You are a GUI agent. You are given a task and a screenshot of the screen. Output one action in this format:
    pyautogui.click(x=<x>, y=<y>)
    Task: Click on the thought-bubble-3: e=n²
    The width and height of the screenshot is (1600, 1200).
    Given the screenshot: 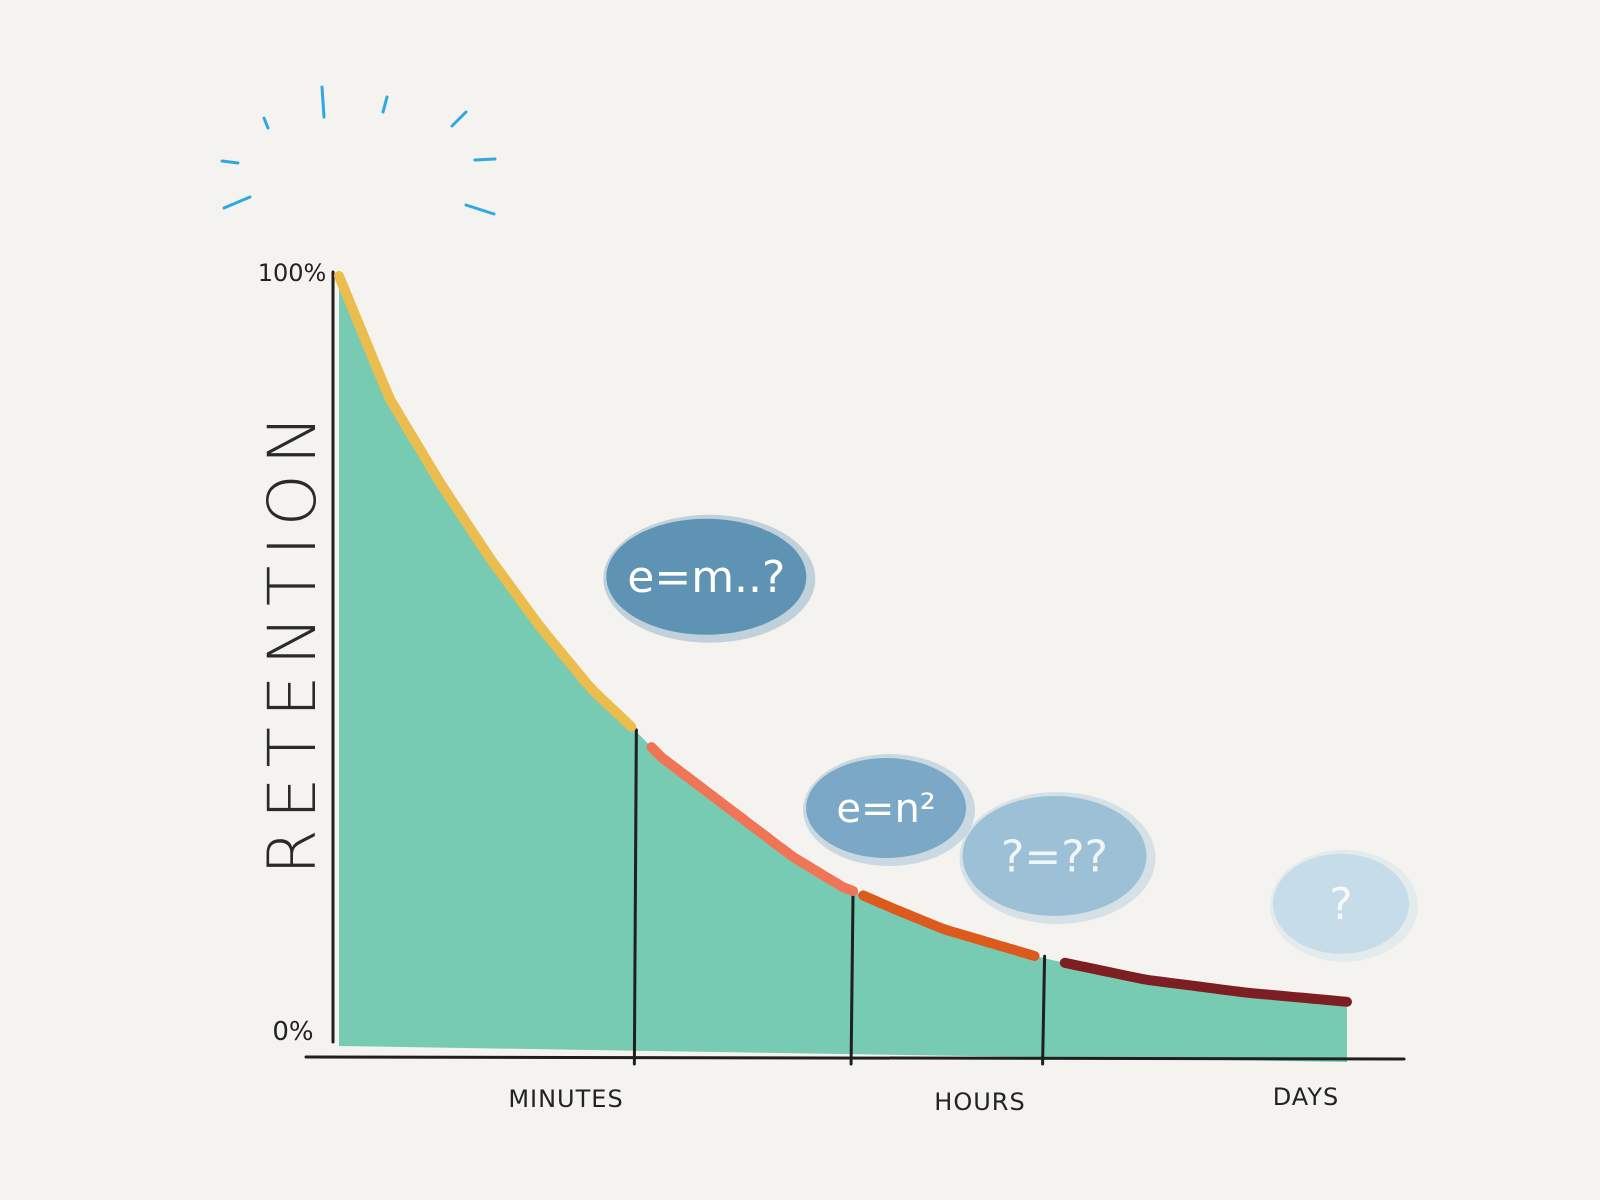 What is the action you would take?
    pyautogui.click(x=889, y=810)
    